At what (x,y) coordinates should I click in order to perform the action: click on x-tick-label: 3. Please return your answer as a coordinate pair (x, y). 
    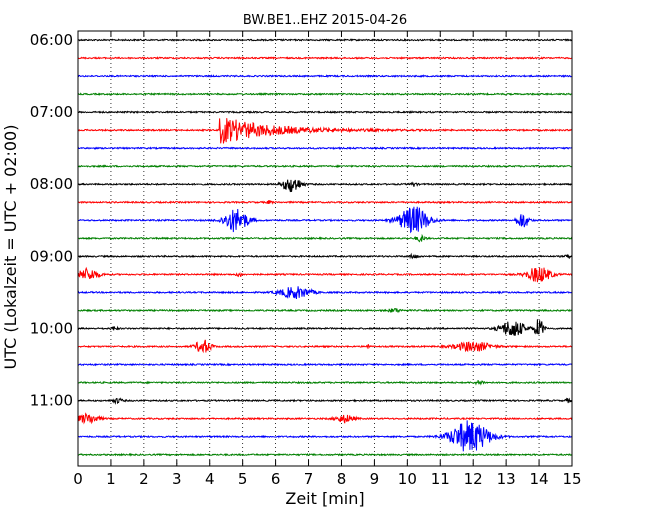
    Looking at the image, I should click on (177, 479).